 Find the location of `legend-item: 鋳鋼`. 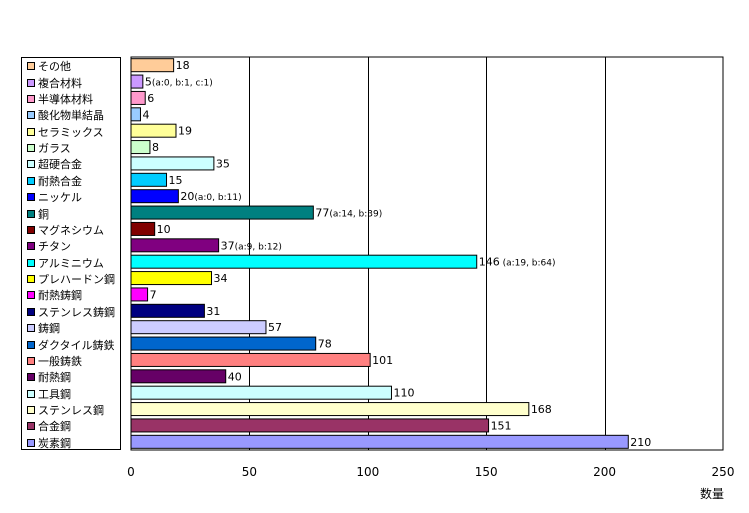

legend-item: 鋳鋼 is located at coordinates (43, 328).